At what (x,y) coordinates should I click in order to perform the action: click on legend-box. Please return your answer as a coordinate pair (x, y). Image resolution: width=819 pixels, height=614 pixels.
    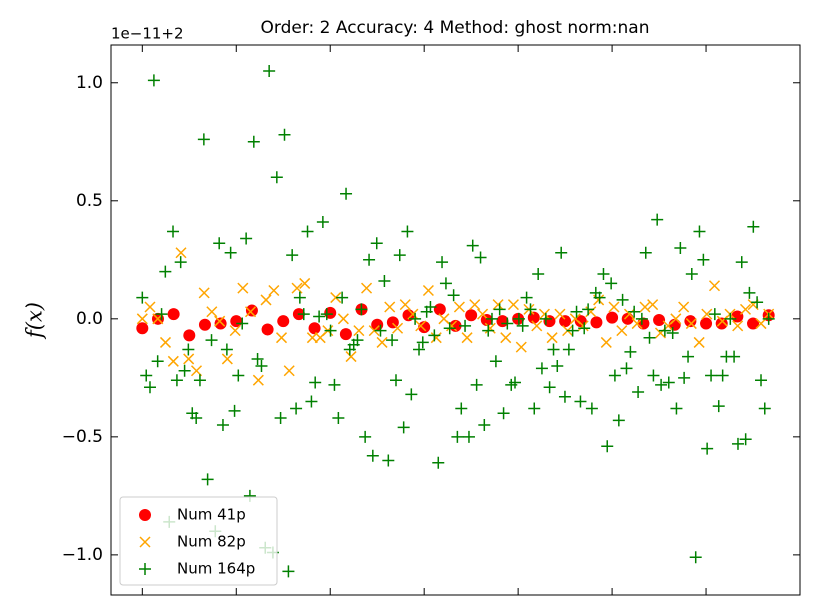
    Looking at the image, I should click on (198, 541).